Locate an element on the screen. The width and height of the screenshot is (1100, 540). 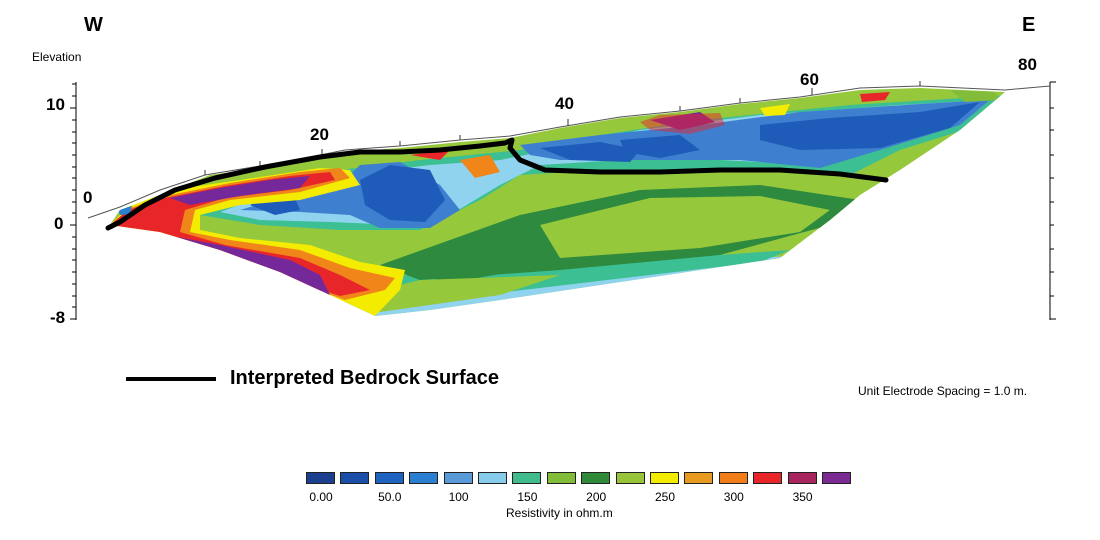
left-axis is located at coordinates (73, 201).